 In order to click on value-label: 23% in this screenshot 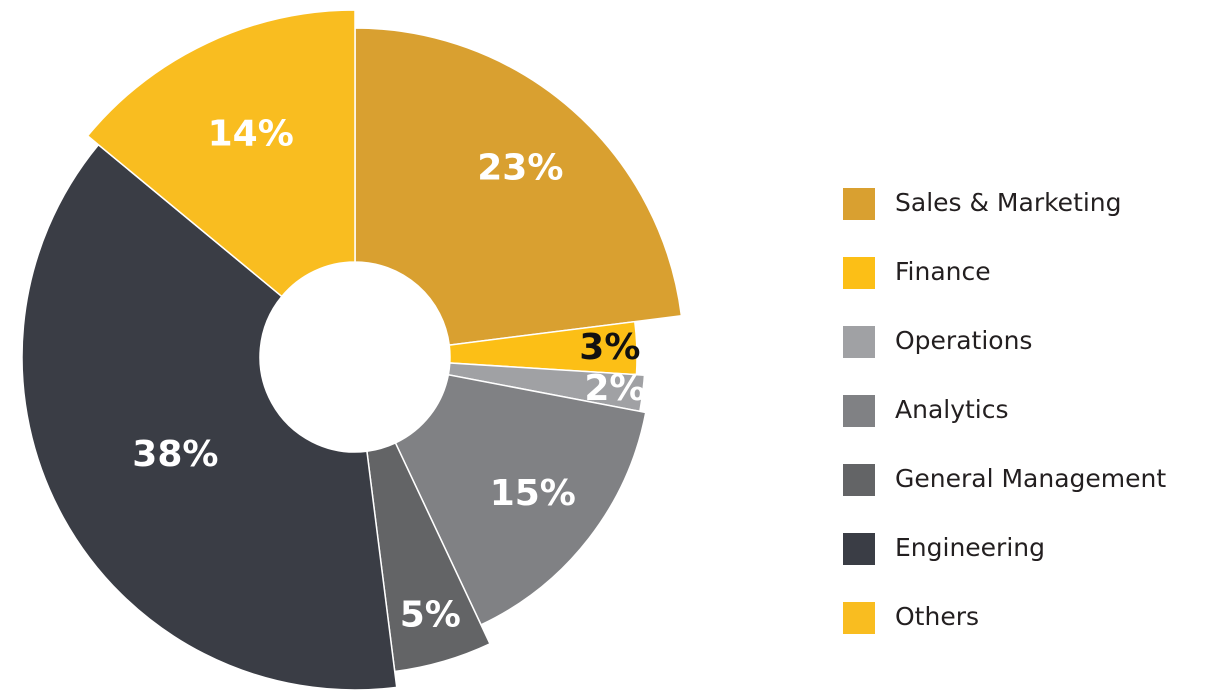, I will do `click(520, 167)`.